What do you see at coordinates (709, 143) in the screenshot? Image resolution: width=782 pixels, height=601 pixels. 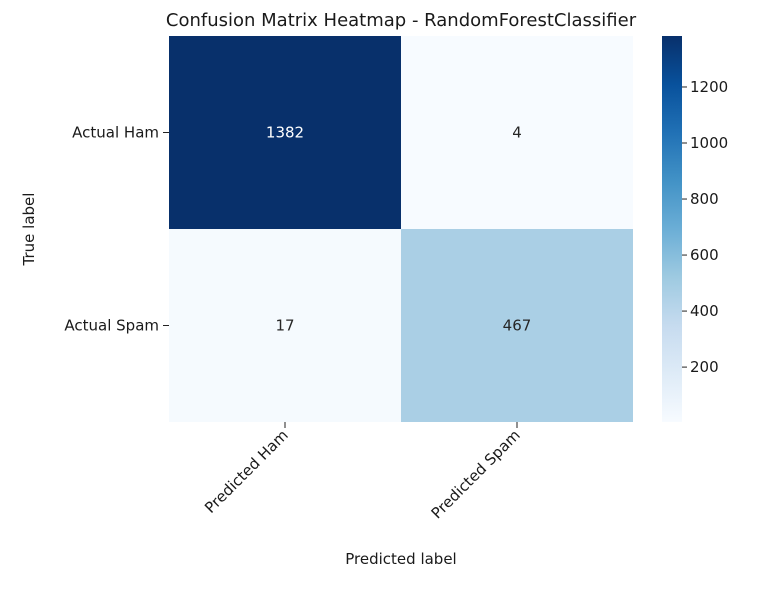 I see `colorbar-tick-label-1000: 1000` at bounding box center [709, 143].